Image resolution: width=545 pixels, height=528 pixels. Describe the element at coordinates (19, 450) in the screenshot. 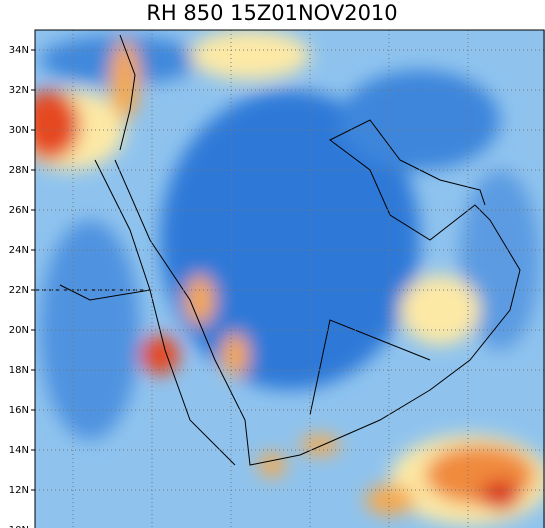

I see `lat-tick-label: 14N` at that location.